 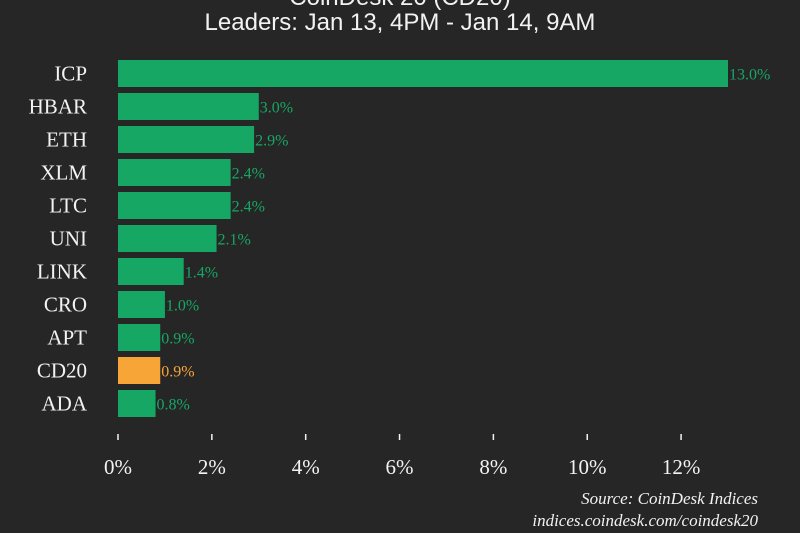 What do you see at coordinates (306, 467) in the screenshot?
I see `x-tick-label: 4%` at bounding box center [306, 467].